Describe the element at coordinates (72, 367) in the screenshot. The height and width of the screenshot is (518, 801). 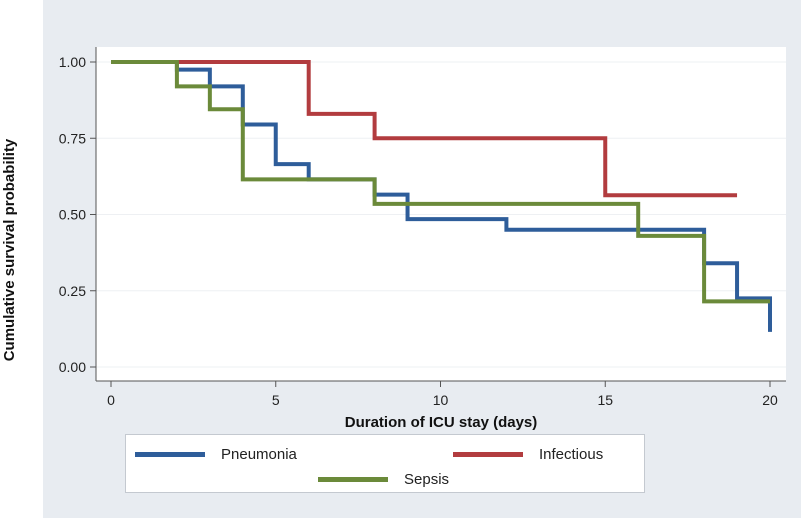
I see `y-tick-label-0: 0.00` at that location.